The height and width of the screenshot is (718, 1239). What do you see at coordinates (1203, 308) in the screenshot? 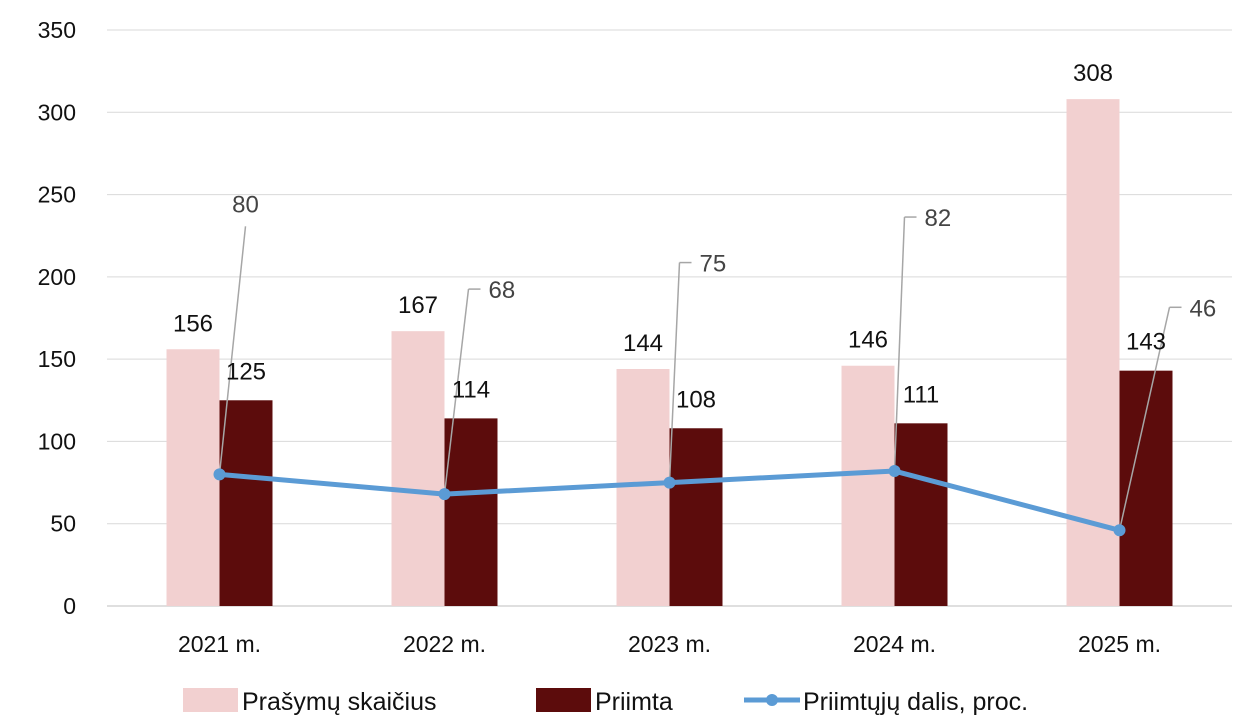
I see `data-label-share-4: 46` at bounding box center [1203, 308].